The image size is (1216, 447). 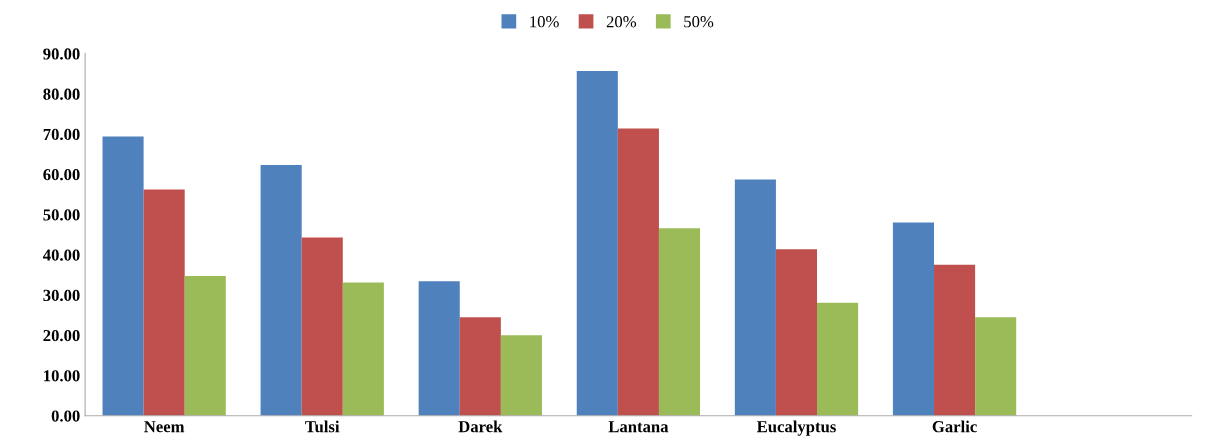 I want to click on legend-label: 50%, so click(x=699, y=22).